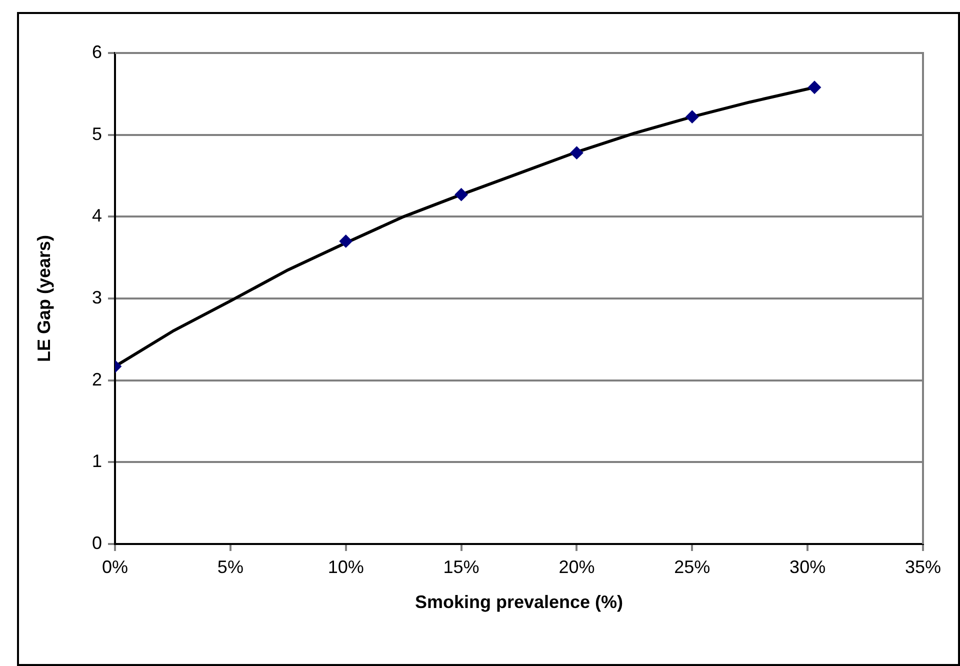 This screenshot has width=960, height=666. Describe the element at coordinates (808, 566) in the screenshot. I see `x-tick-label: 30%` at that location.